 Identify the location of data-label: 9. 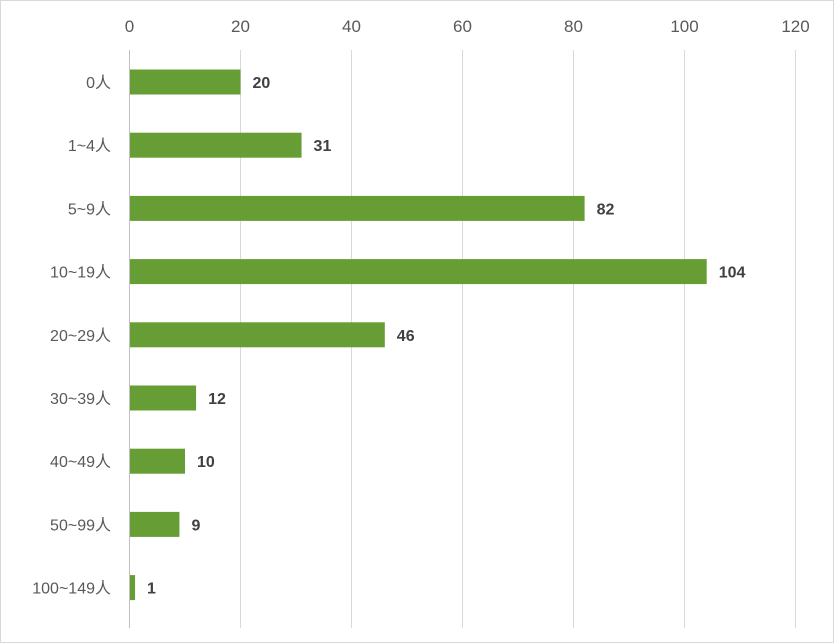
(195, 525).